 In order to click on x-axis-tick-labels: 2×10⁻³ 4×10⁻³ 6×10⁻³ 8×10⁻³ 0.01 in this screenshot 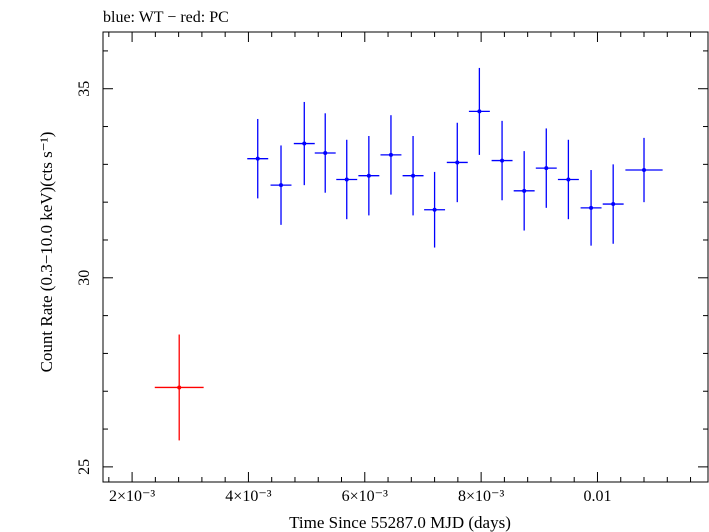, I will do `click(360, 496)`.